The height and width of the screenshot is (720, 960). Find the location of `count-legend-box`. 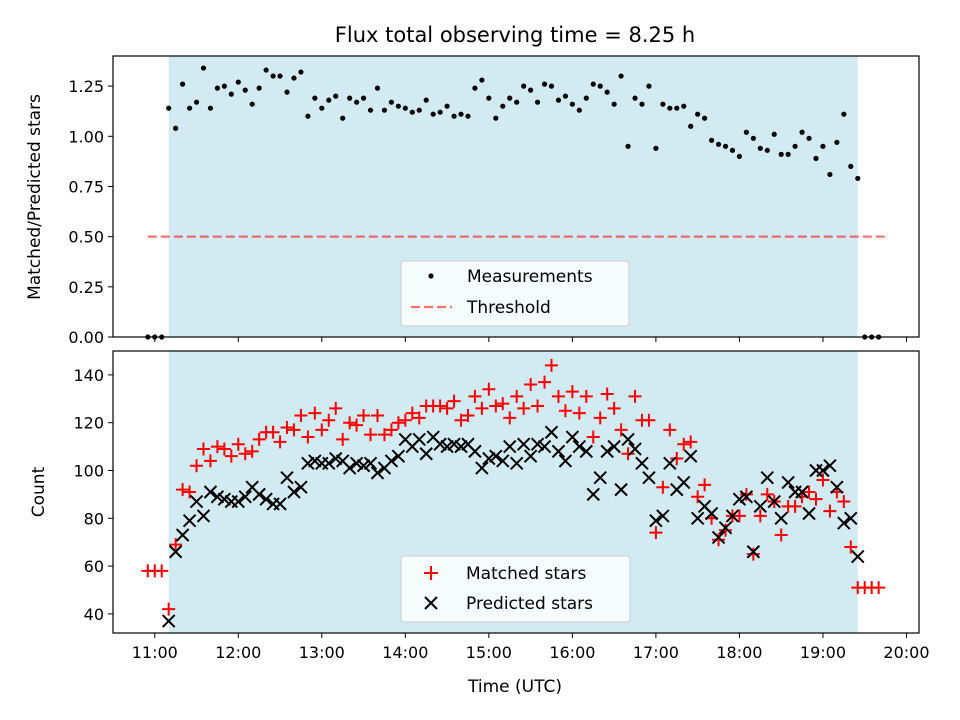

count-legend-box is located at coordinates (515, 589).